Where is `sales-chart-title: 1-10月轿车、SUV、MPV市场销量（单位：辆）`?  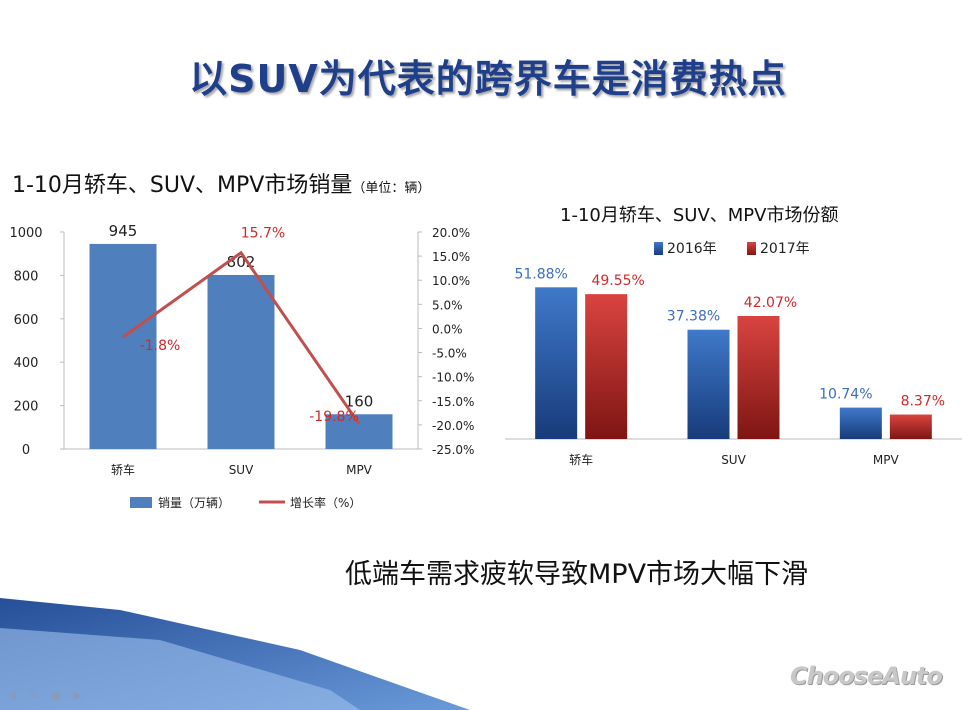
sales-chart-title: 1-10月轿车、SUV、MPV市场销量（单位：辆） is located at coordinates (221, 183).